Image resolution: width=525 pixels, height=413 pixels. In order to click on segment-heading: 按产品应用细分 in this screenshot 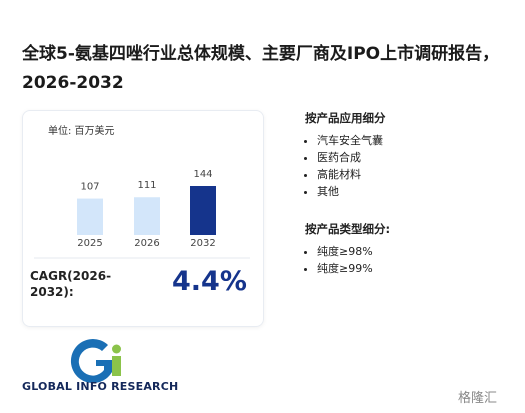, I will do `click(345, 118)`.